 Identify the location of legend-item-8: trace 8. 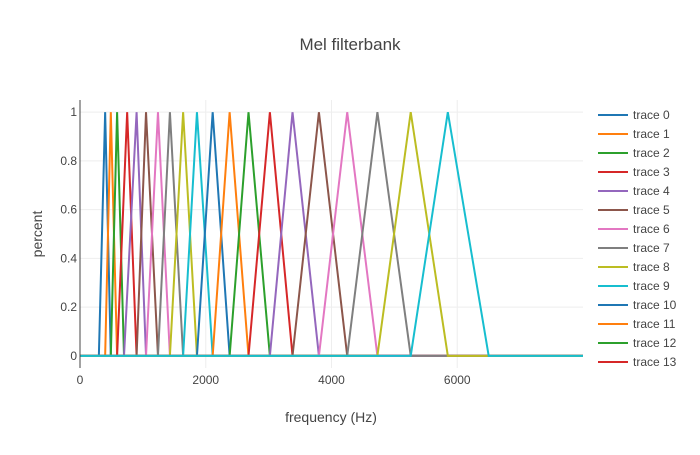
(634, 267).